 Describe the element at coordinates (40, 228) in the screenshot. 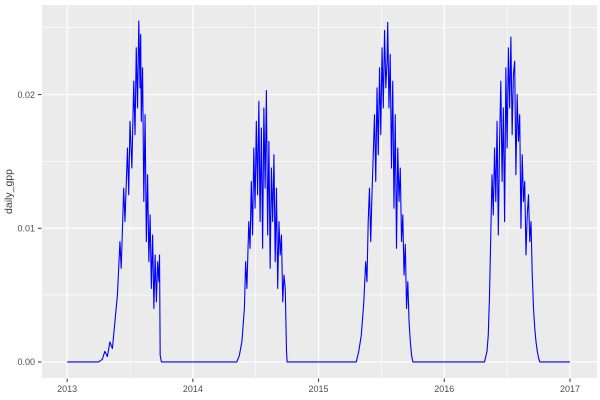

I see `y-axis-tick-marks` at that location.